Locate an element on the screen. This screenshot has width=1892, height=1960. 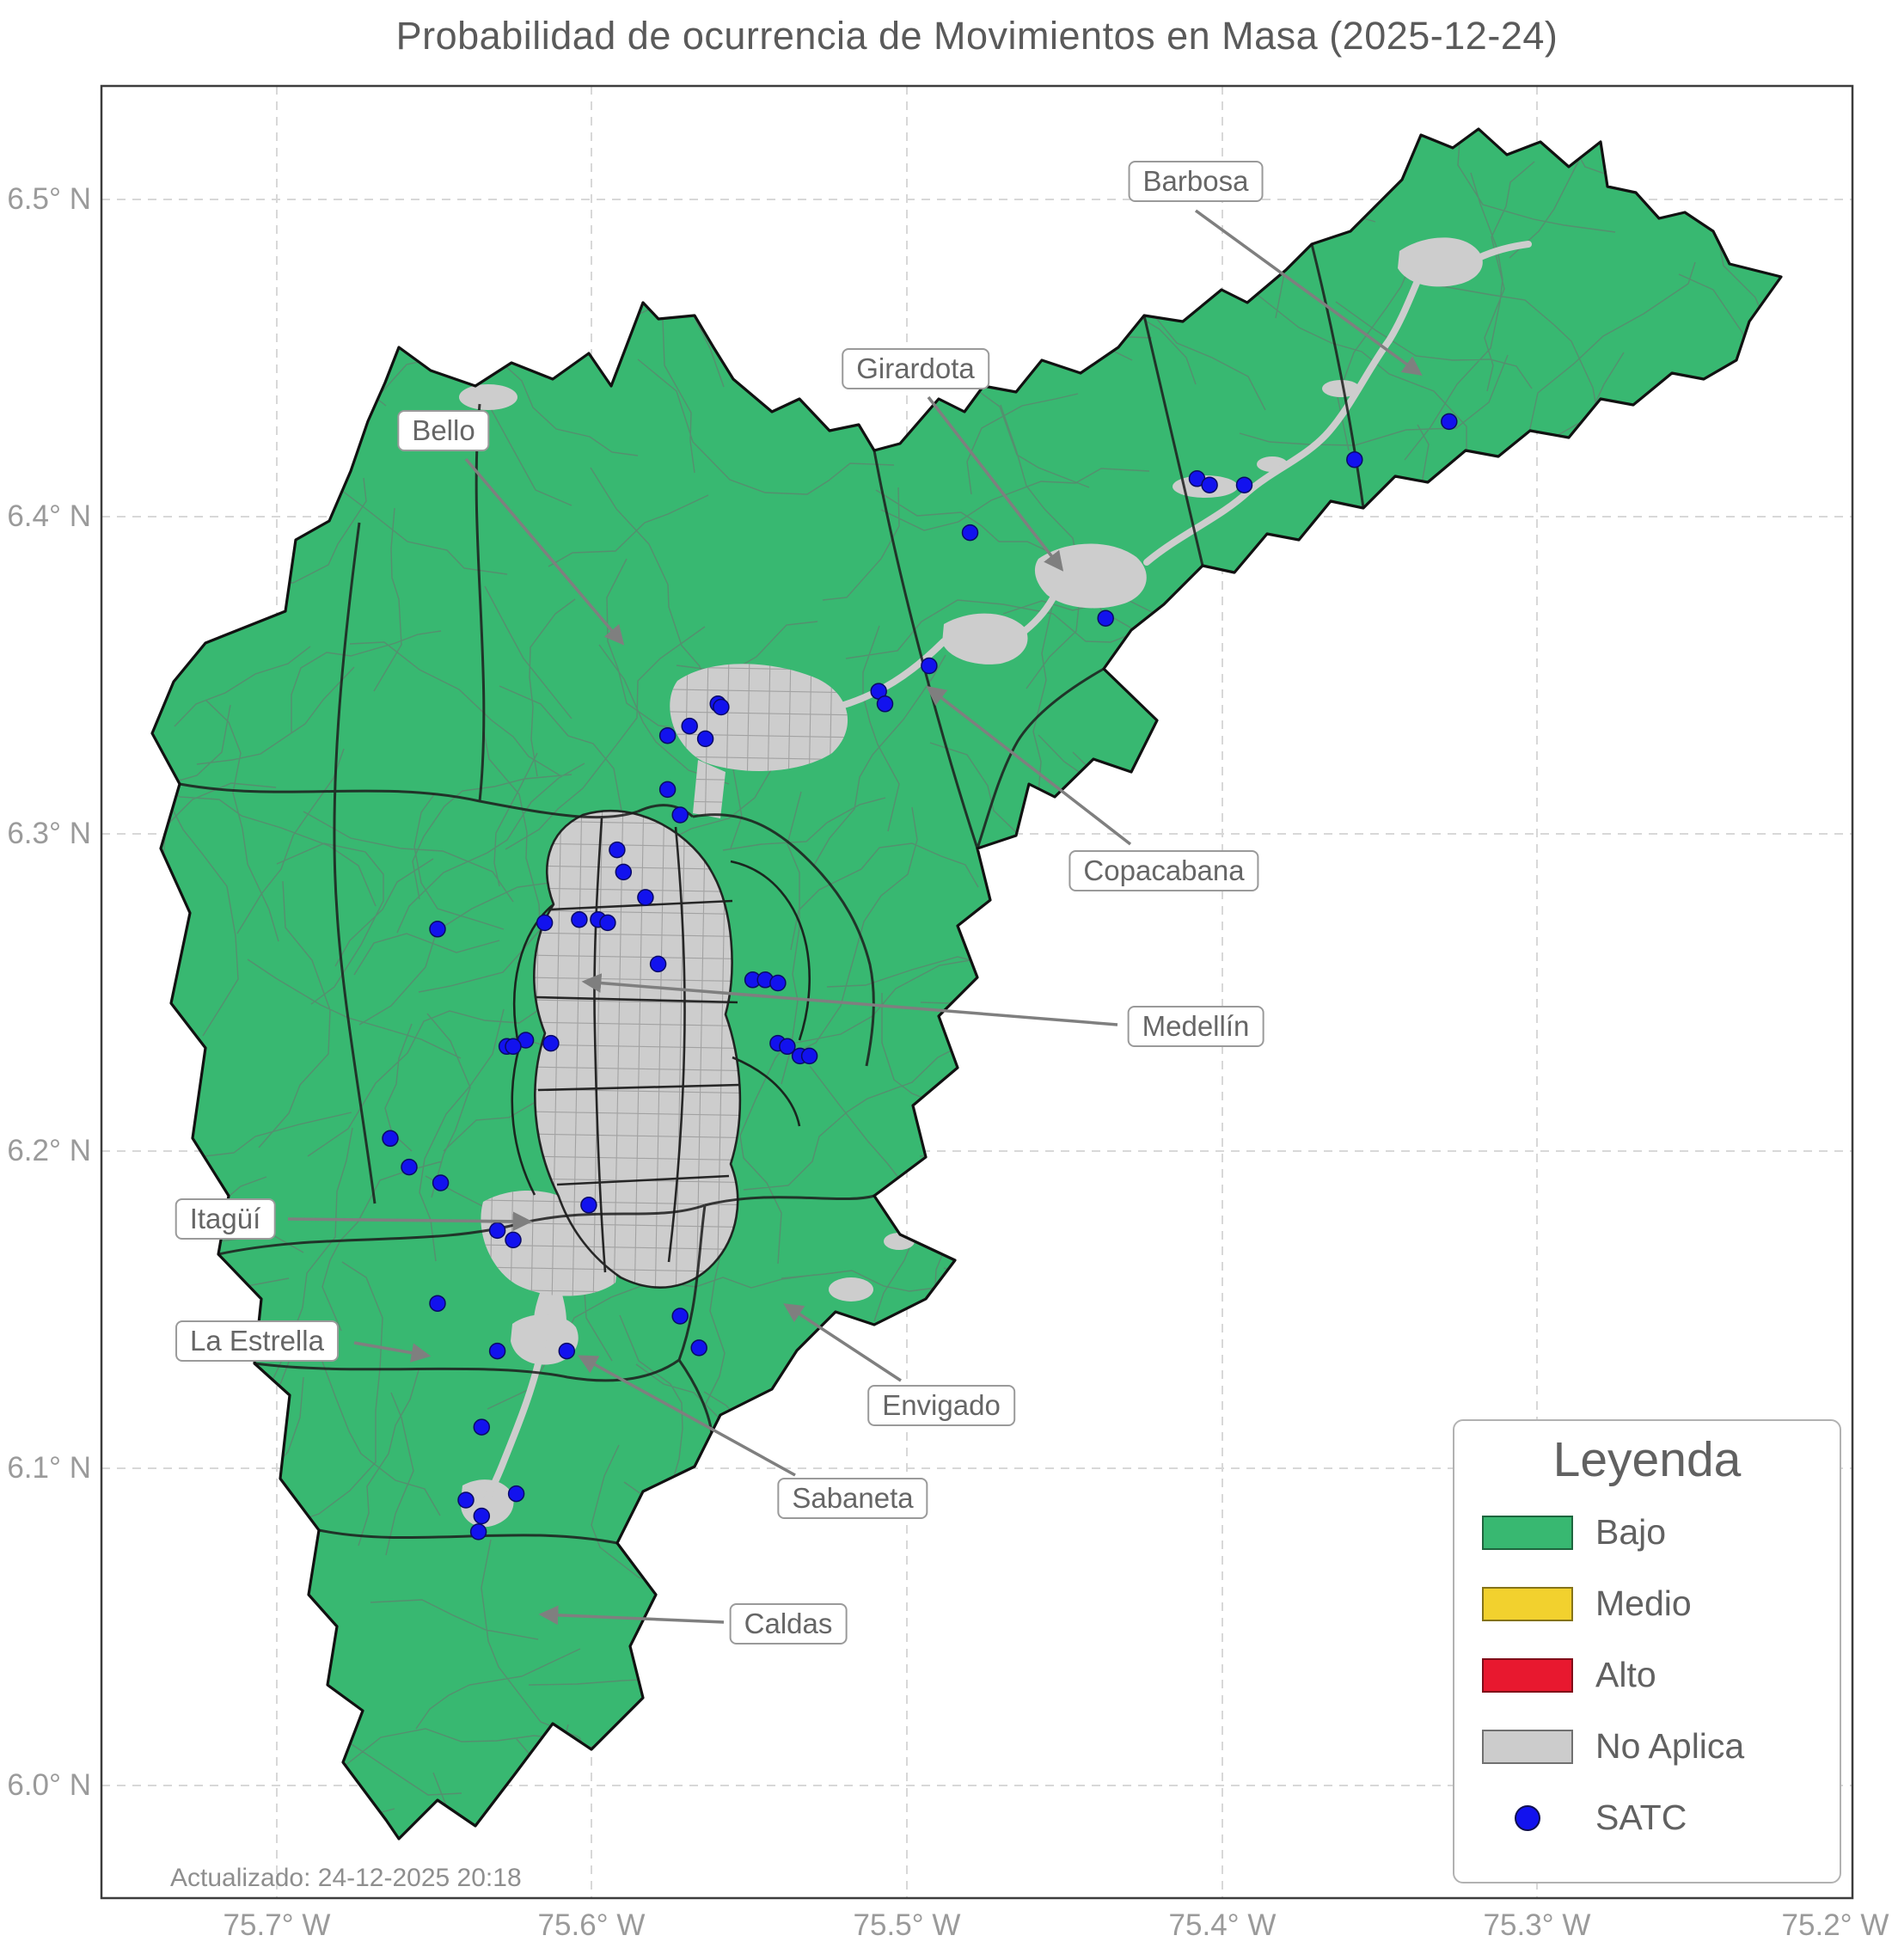
legend-label-satc: SATC is located at coordinates (1641, 1817).